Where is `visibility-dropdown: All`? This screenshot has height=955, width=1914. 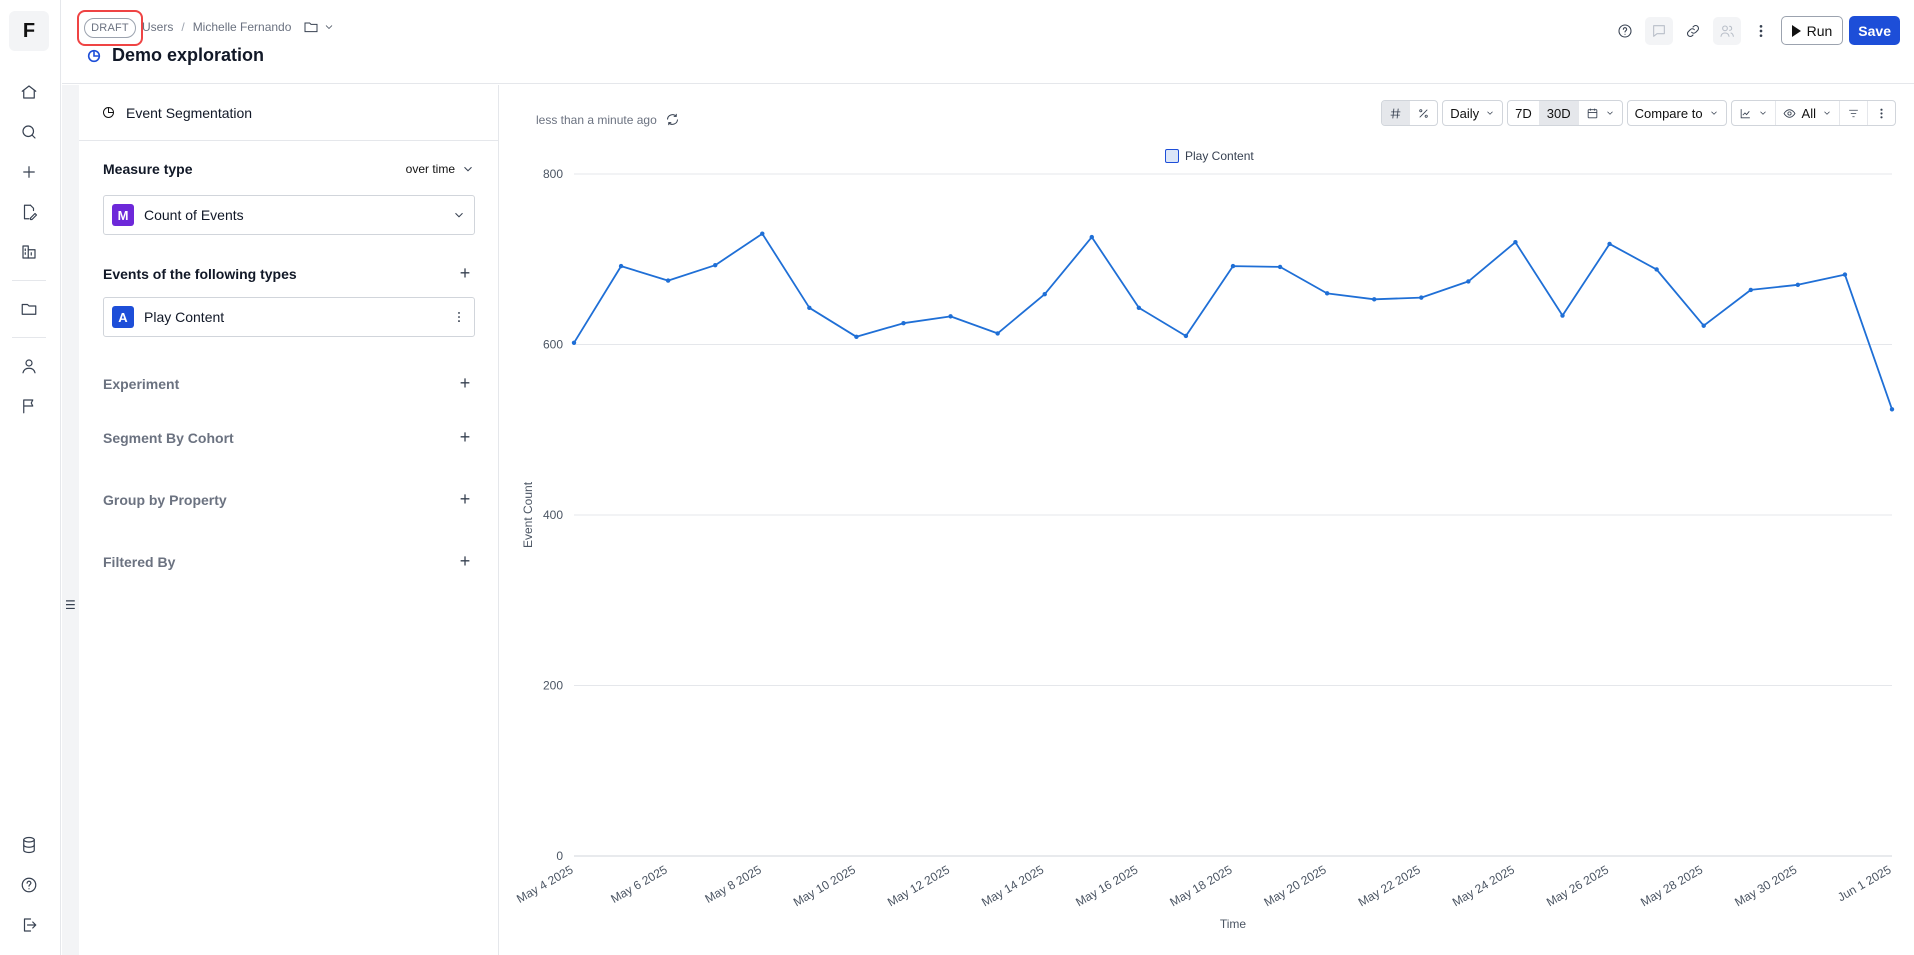 visibility-dropdown: All is located at coordinates (1808, 113).